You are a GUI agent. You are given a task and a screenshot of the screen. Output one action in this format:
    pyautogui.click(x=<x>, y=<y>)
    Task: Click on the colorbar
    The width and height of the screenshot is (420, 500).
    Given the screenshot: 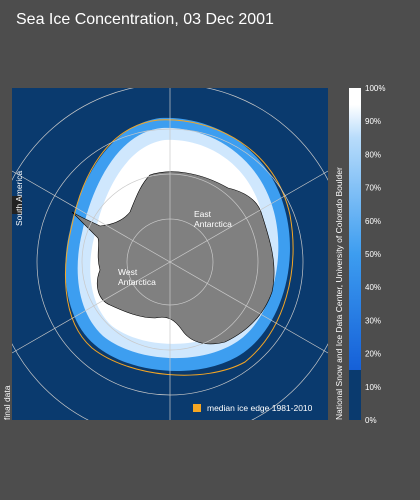 What is the action you would take?
    pyautogui.click(x=355, y=254)
    